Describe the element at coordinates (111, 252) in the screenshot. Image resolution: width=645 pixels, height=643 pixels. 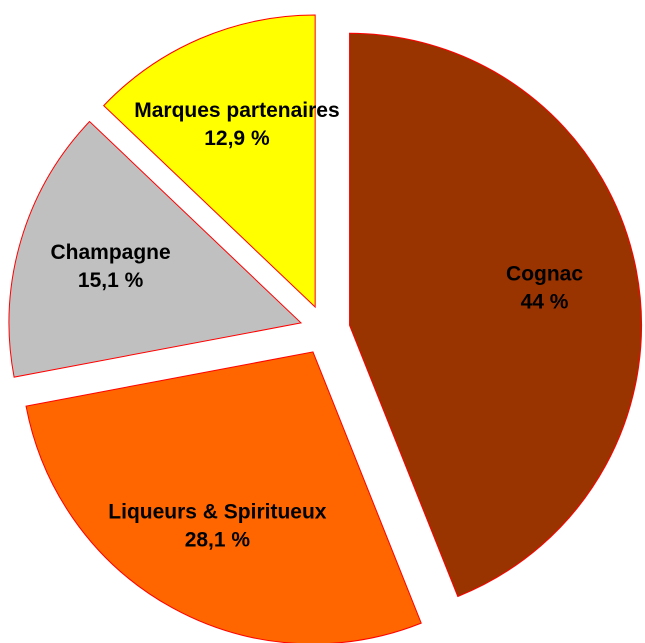
I see `slice-label: Champagne` at that location.